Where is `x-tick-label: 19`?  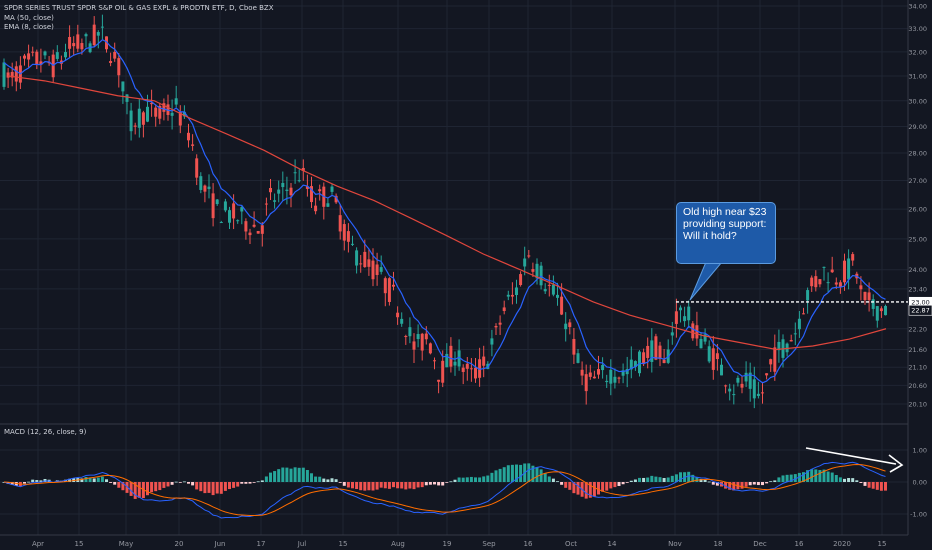
x-tick-label: 19 is located at coordinates (447, 544).